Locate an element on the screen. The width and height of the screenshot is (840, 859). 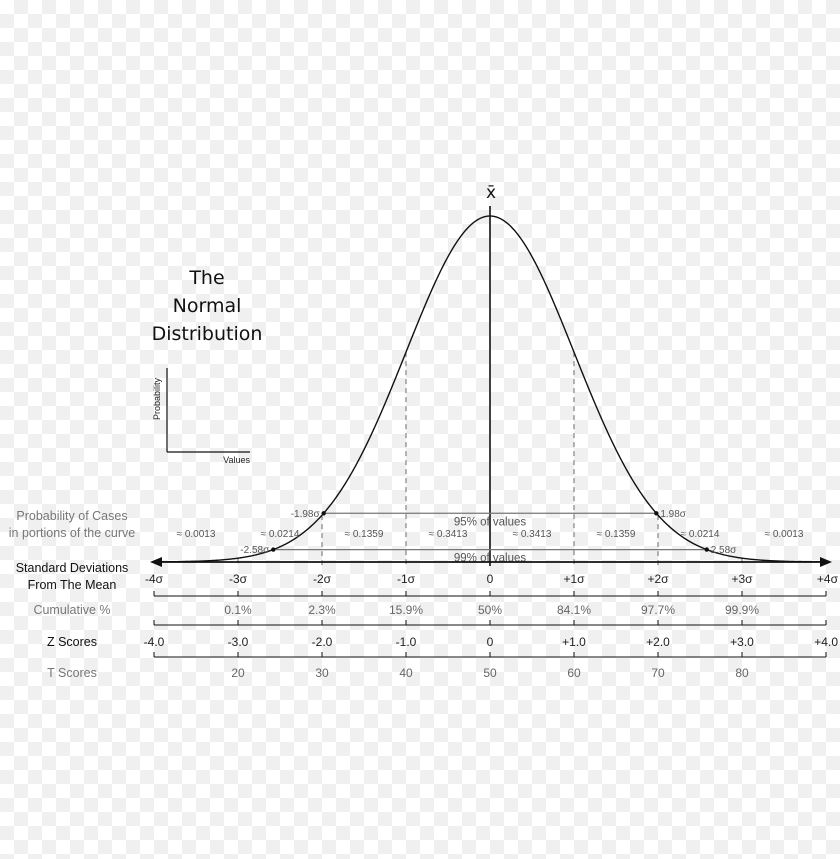
interval-left-label: -1.98σ is located at coordinates (306, 514).